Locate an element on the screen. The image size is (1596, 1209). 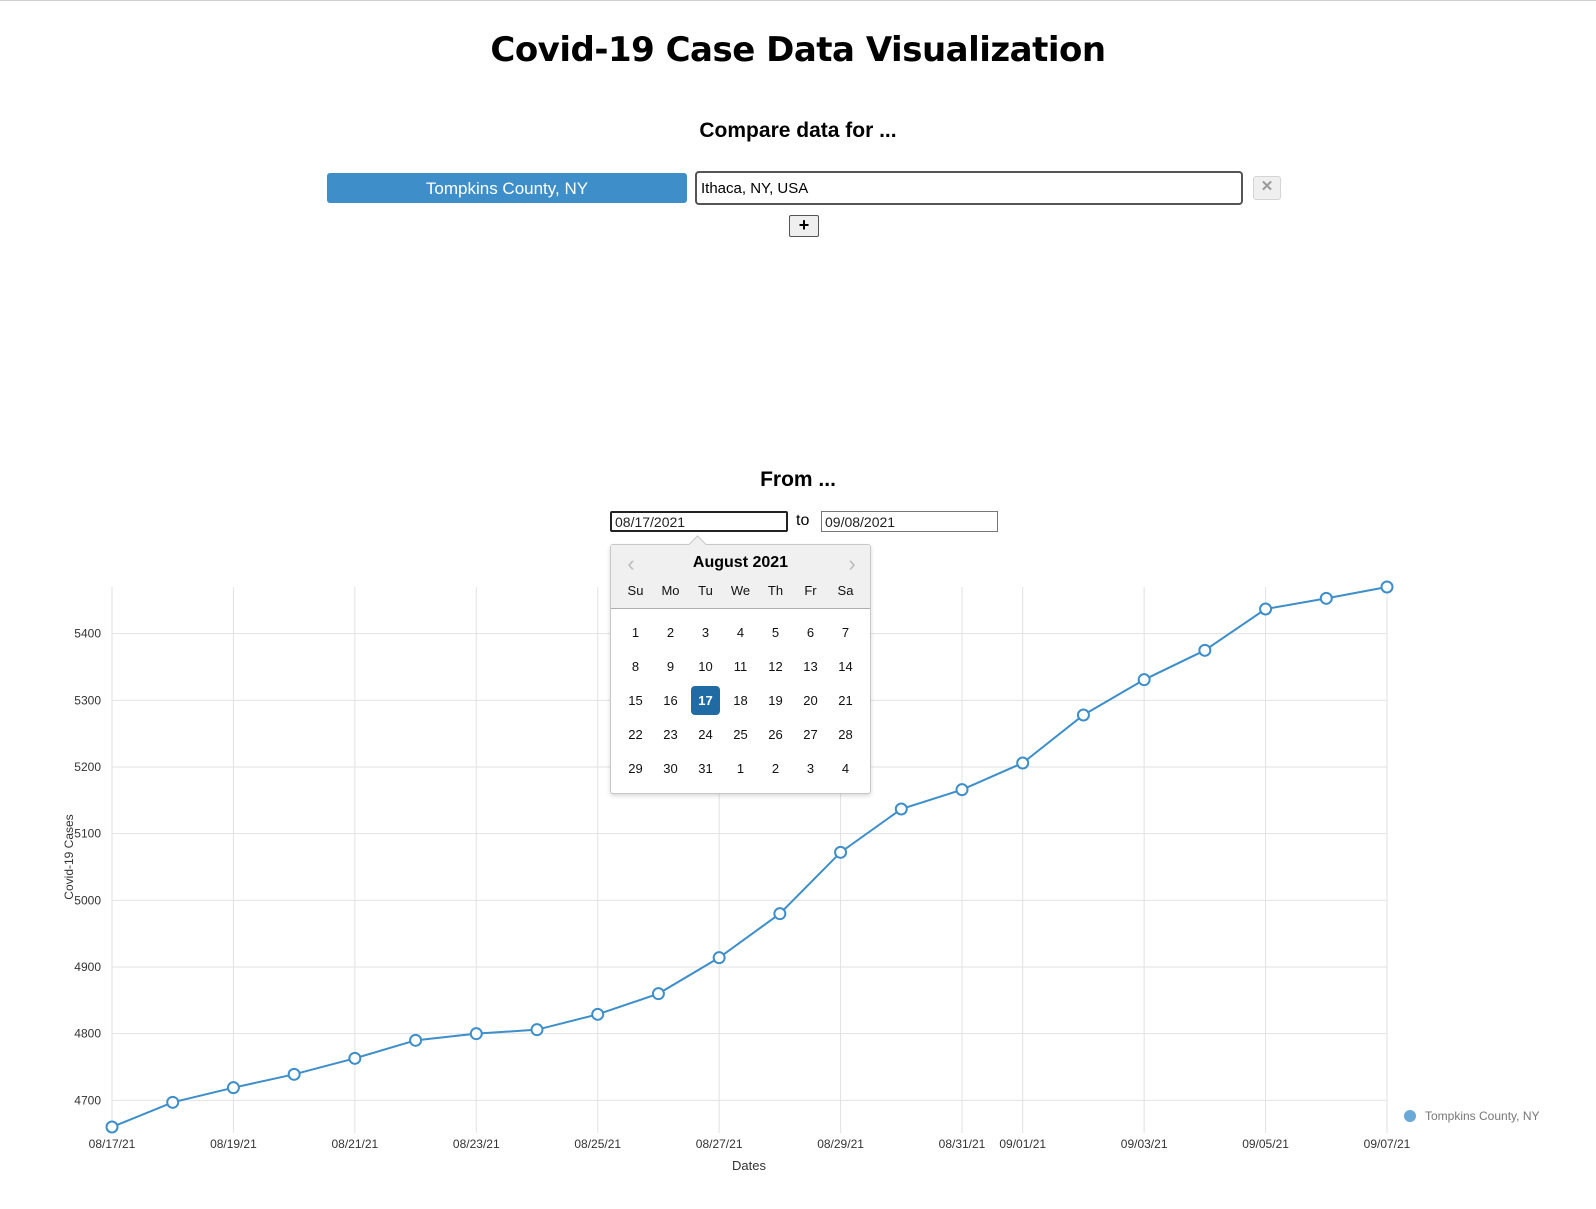
x-tick-label: 09/05/21 is located at coordinates (1265, 1144).